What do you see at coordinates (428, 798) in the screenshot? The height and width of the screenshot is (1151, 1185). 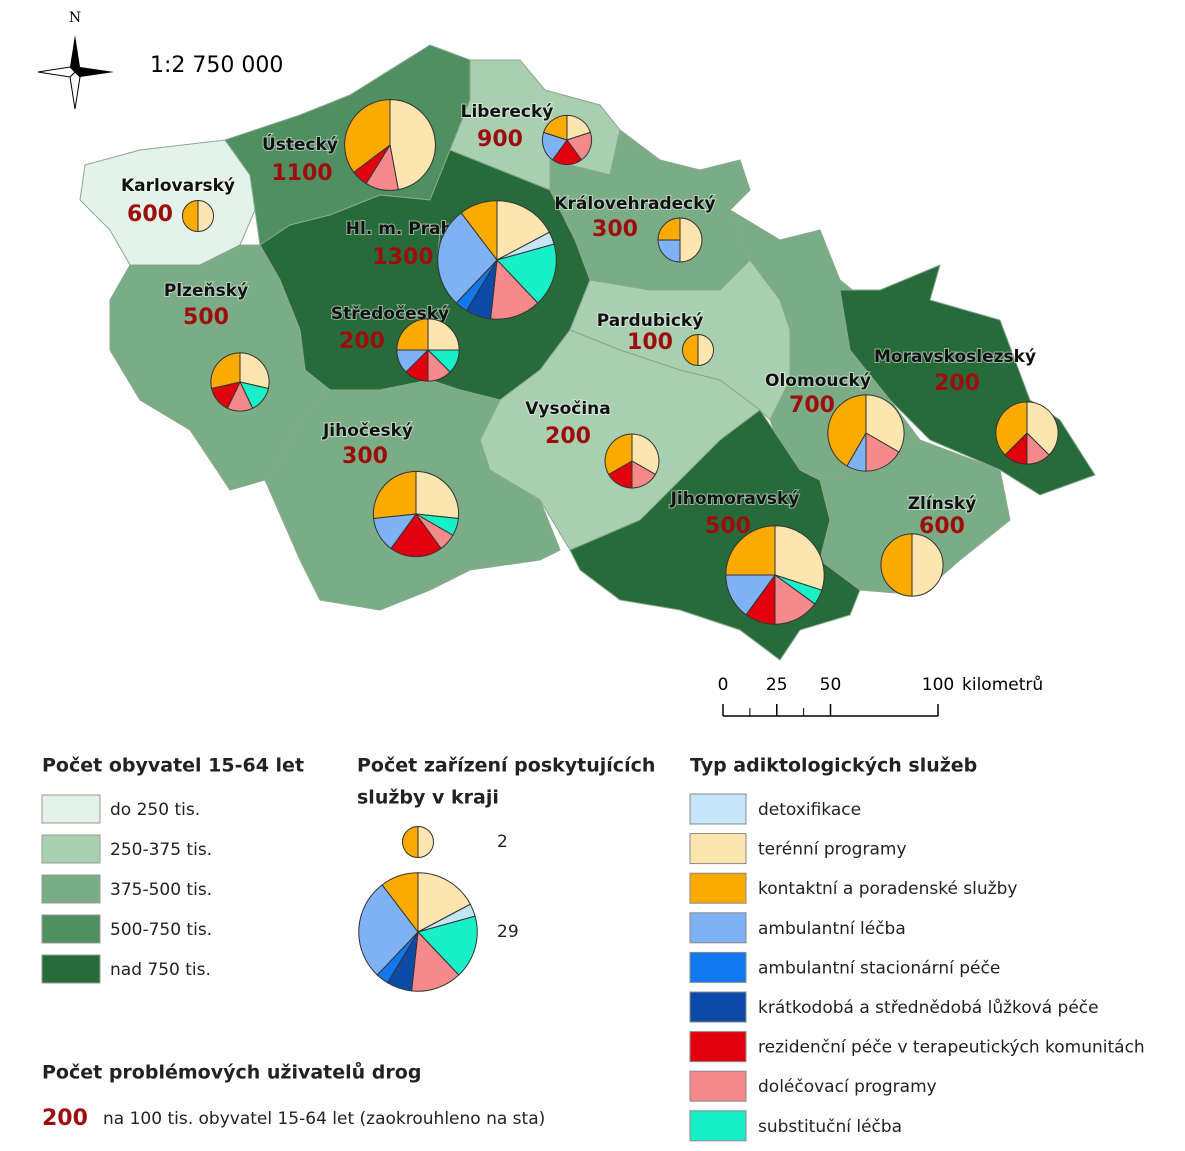 I see `legend-title: služby v kraji` at bounding box center [428, 798].